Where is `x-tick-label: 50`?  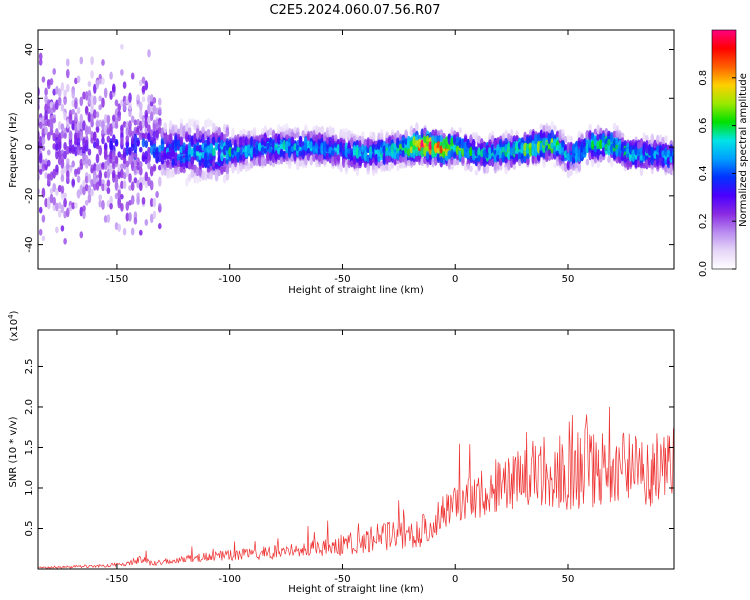
x-tick-label: 50 is located at coordinates (568, 279).